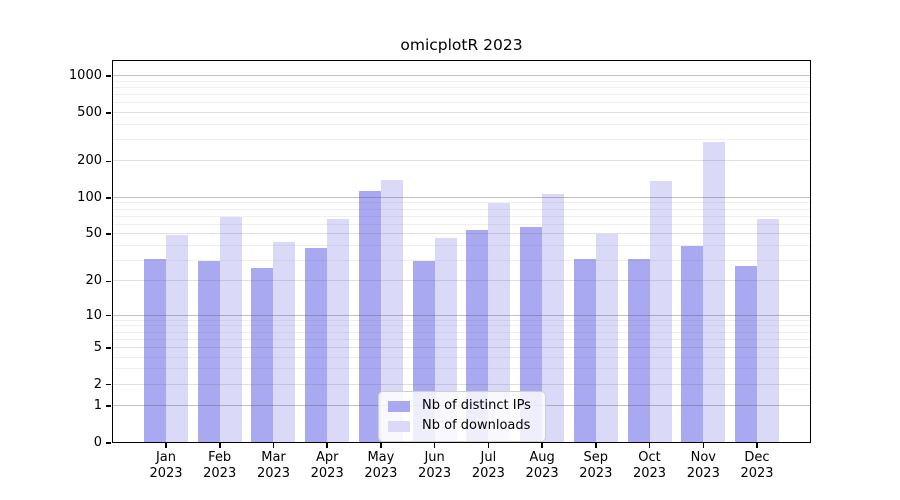 This screenshot has width=900, height=500. I want to click on bar-downloads-mar, so click(284, 342).